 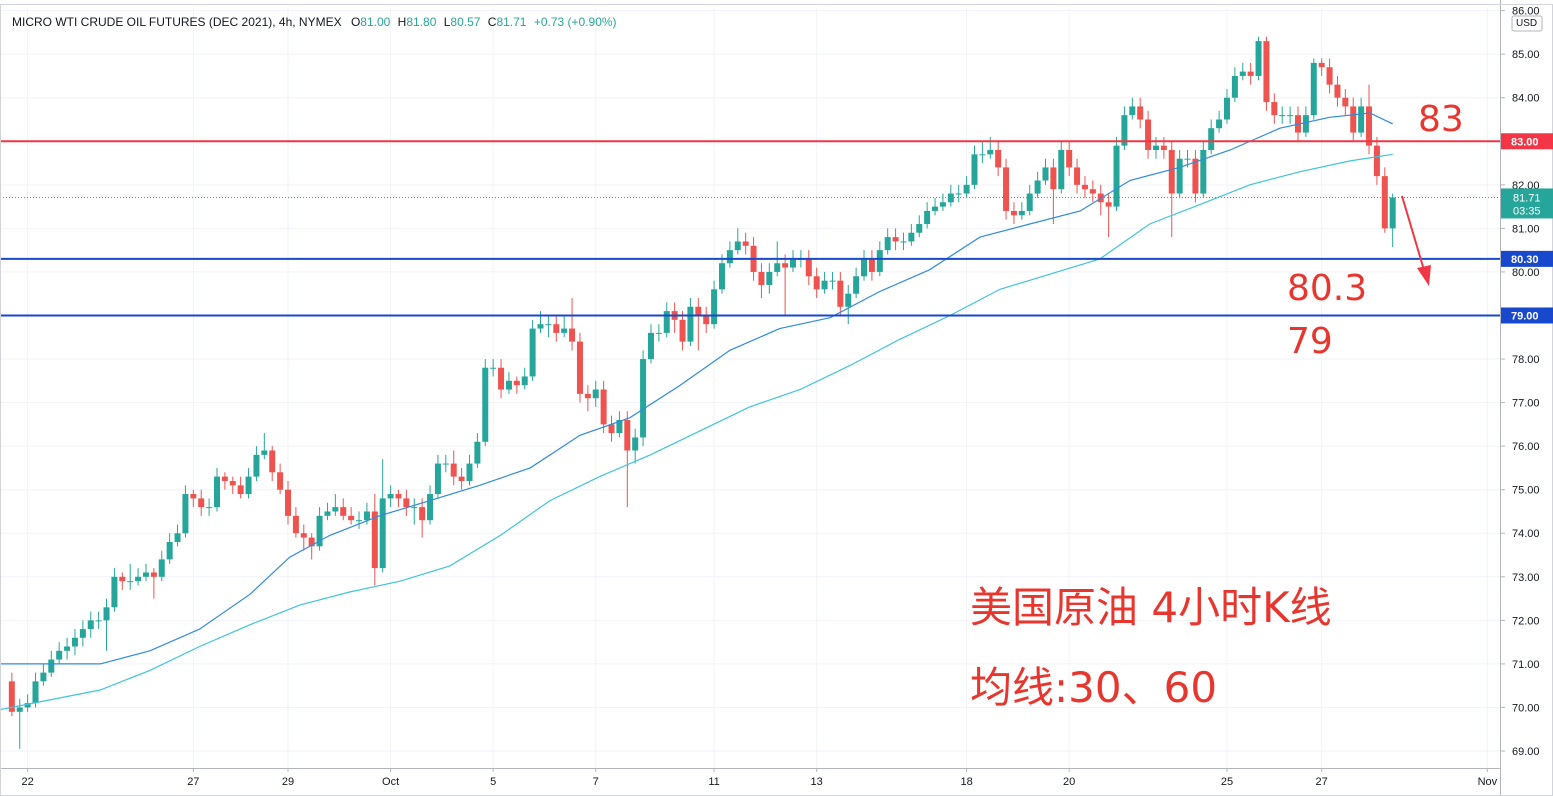 What do you see at coordinates (1441, 119) in the screenshot?
I see `annotation: 83` at bounding box center [1441, 119].